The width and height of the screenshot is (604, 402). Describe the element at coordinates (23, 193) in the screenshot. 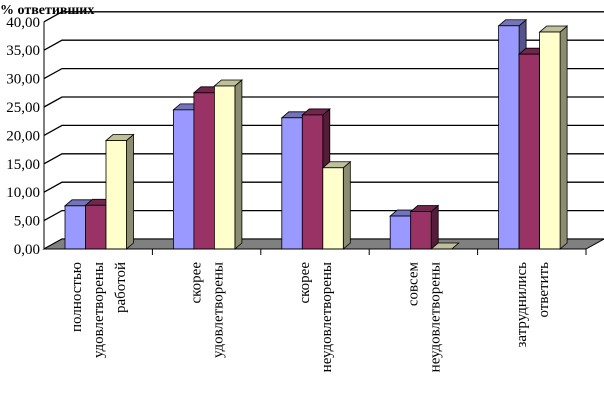

I see `y-tick-label: 10,00` at that location.